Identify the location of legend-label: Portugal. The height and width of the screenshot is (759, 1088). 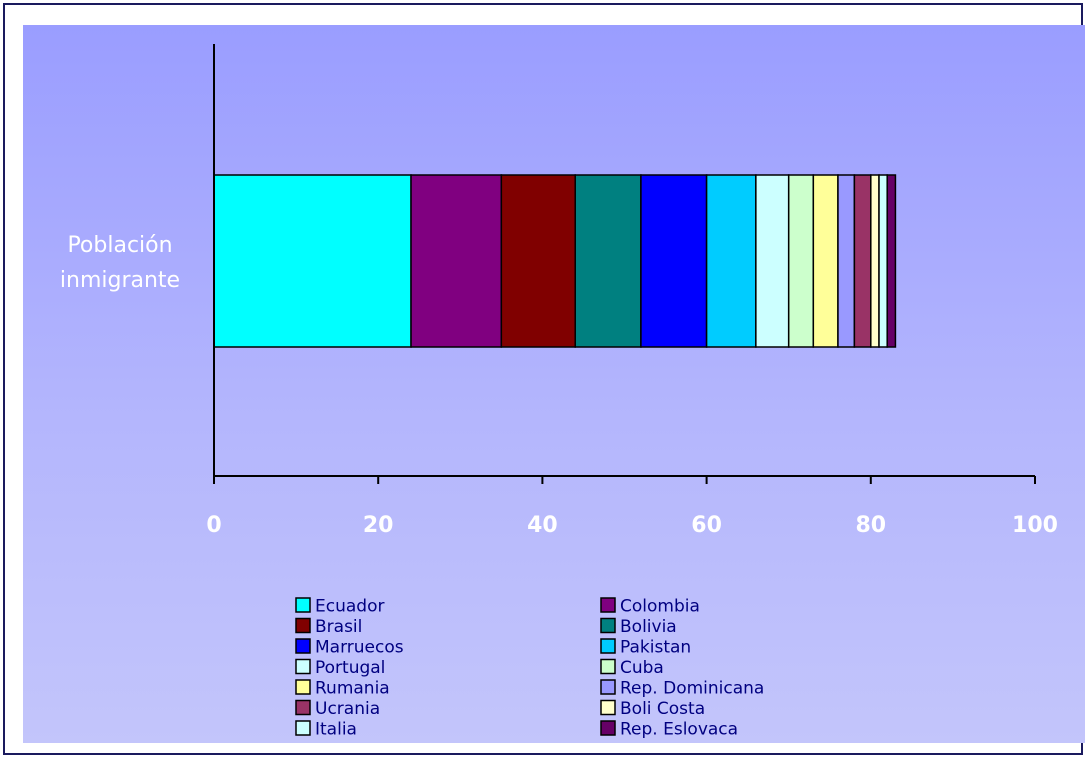
(350, 668).